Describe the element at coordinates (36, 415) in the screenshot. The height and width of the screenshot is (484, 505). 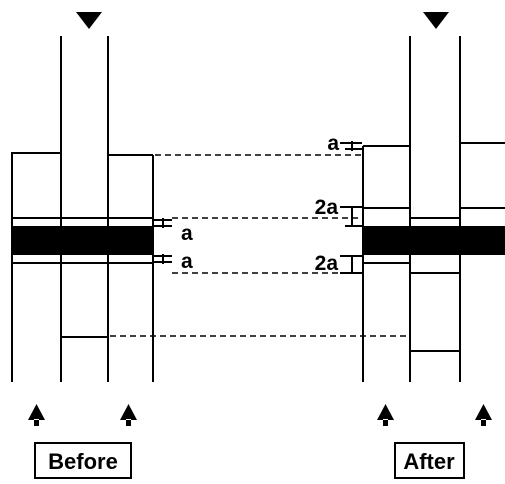
I see `before-arrow-up-left` at that location.